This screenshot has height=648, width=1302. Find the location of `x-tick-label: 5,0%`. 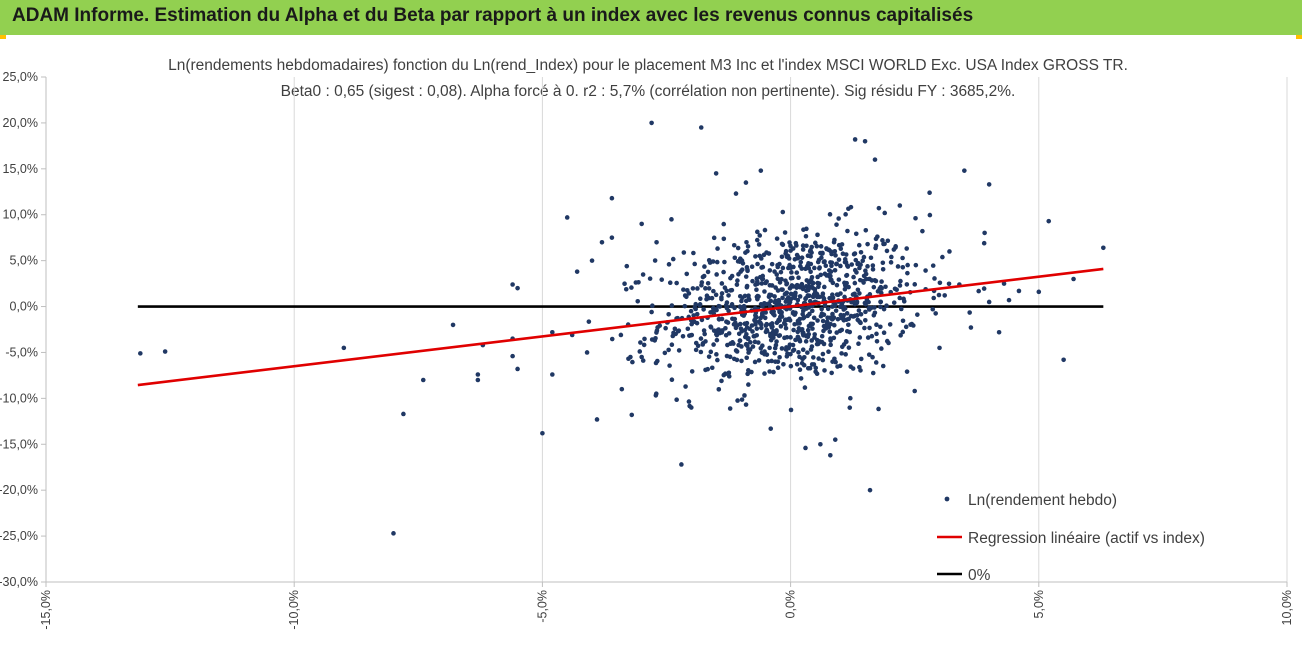

x-tick-label: 5,0% is located at coordinates (1039, 604).